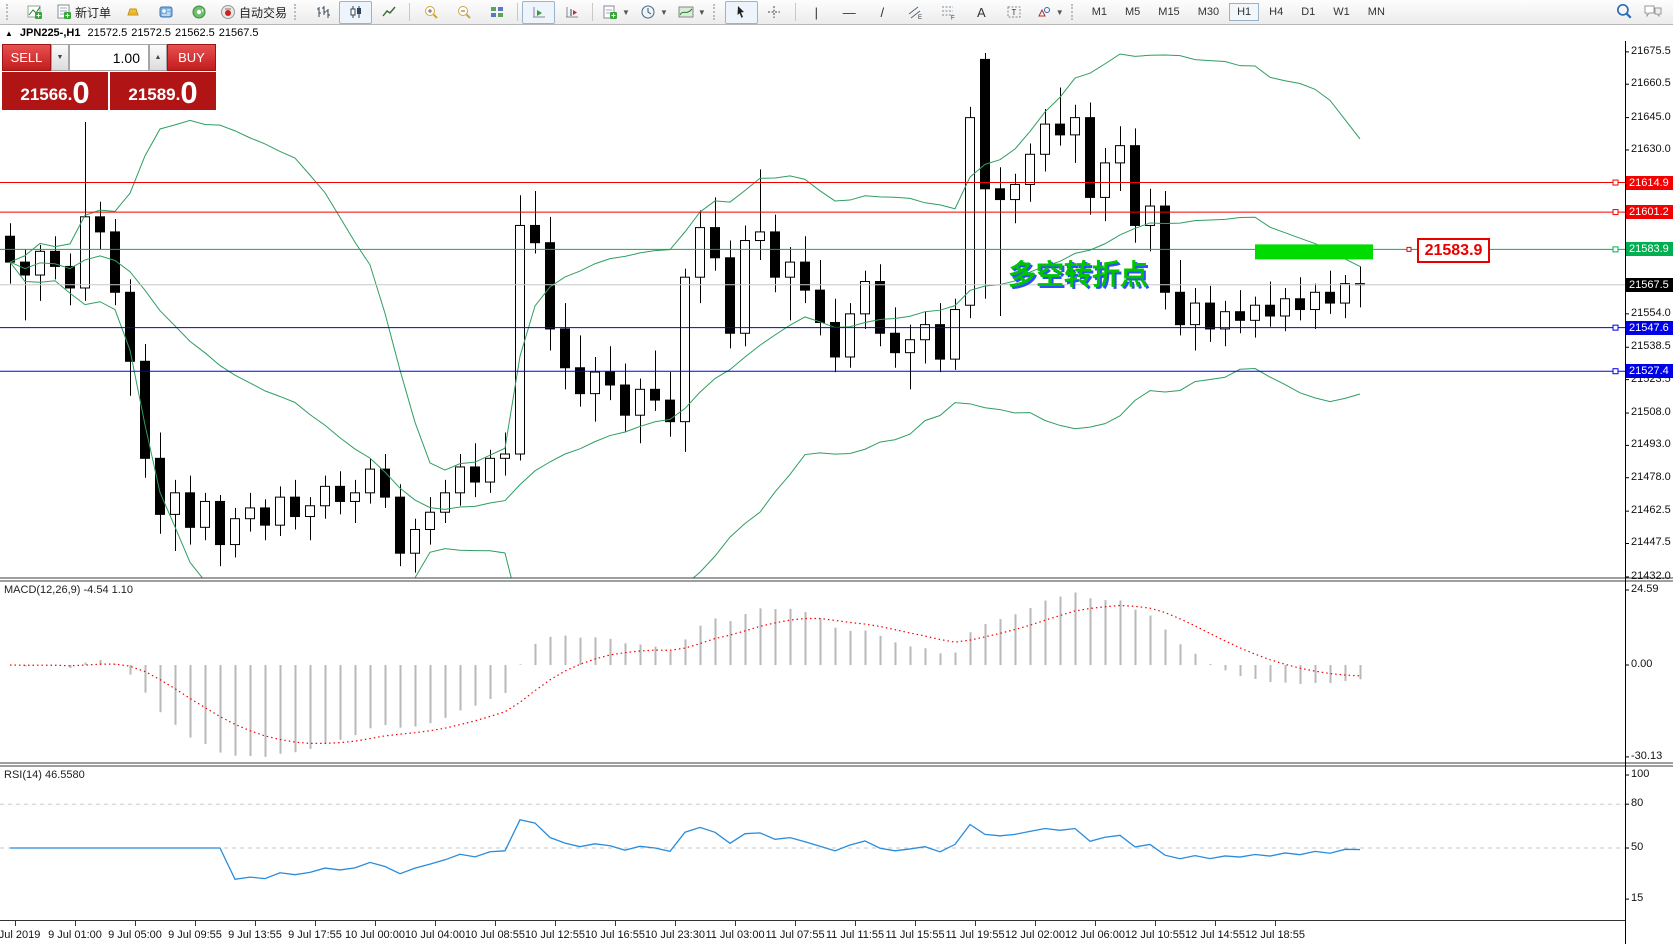  I want to click on text-label-icon: T, so click(1014, 12).